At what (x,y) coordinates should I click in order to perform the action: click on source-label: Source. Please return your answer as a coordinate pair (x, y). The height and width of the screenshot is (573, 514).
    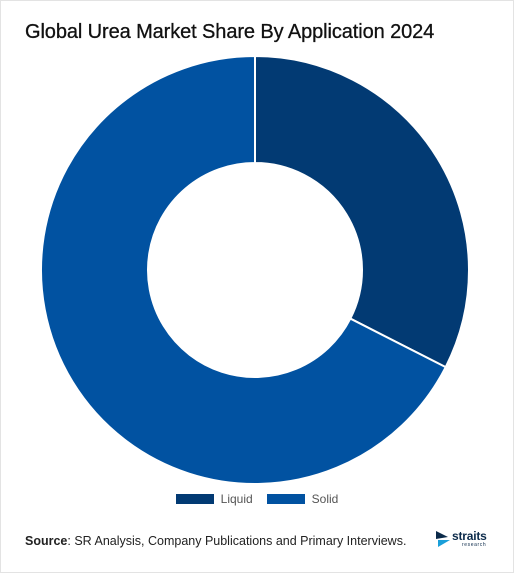
    Looking at the image, I should click on (46, 541).